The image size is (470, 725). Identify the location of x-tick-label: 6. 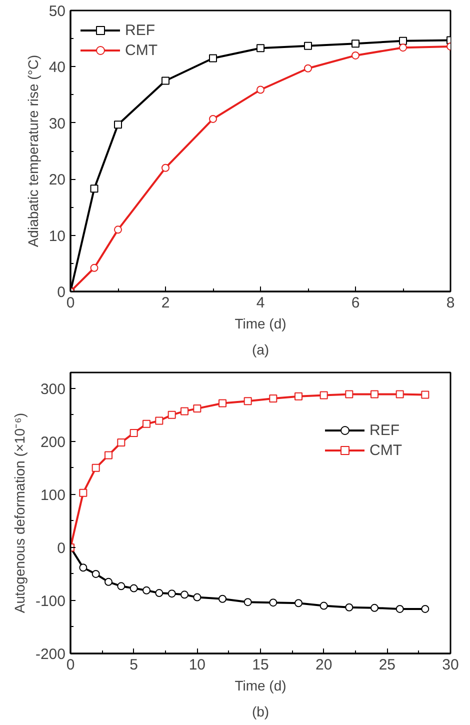
(355, 303).